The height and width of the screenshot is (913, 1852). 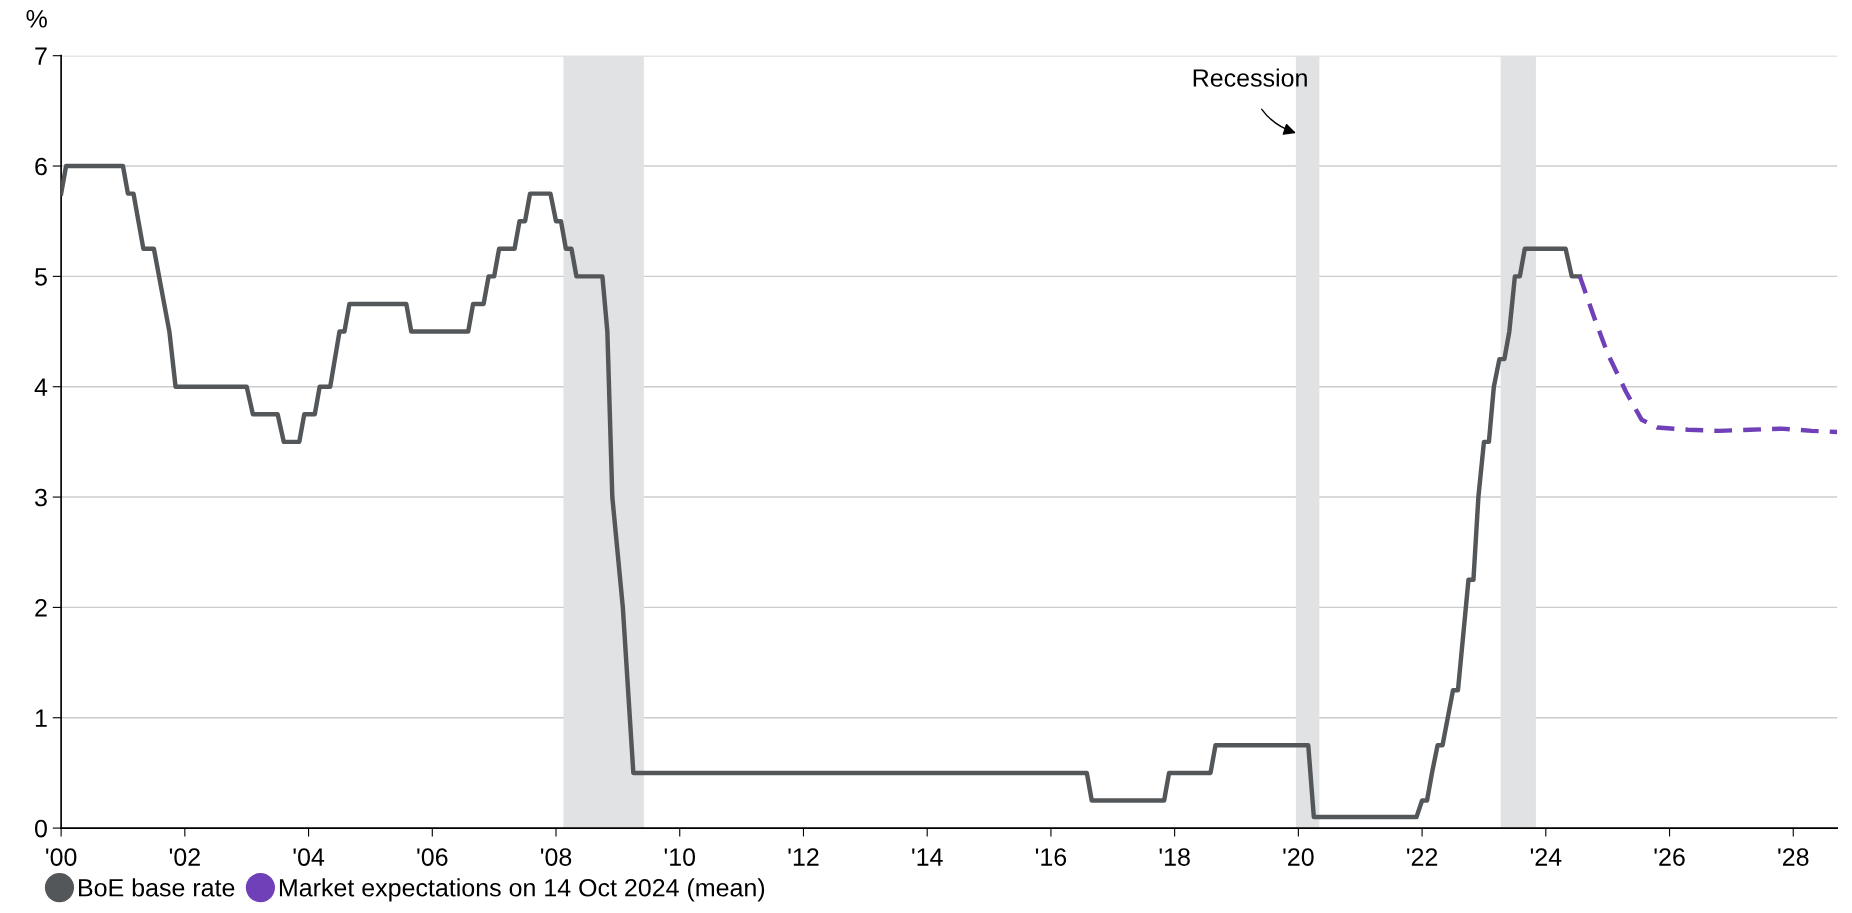 What do you see at coordinates (927, 857) in the screenshot?
I see `x-tick-label: '14` at bounding box center [927, 857].